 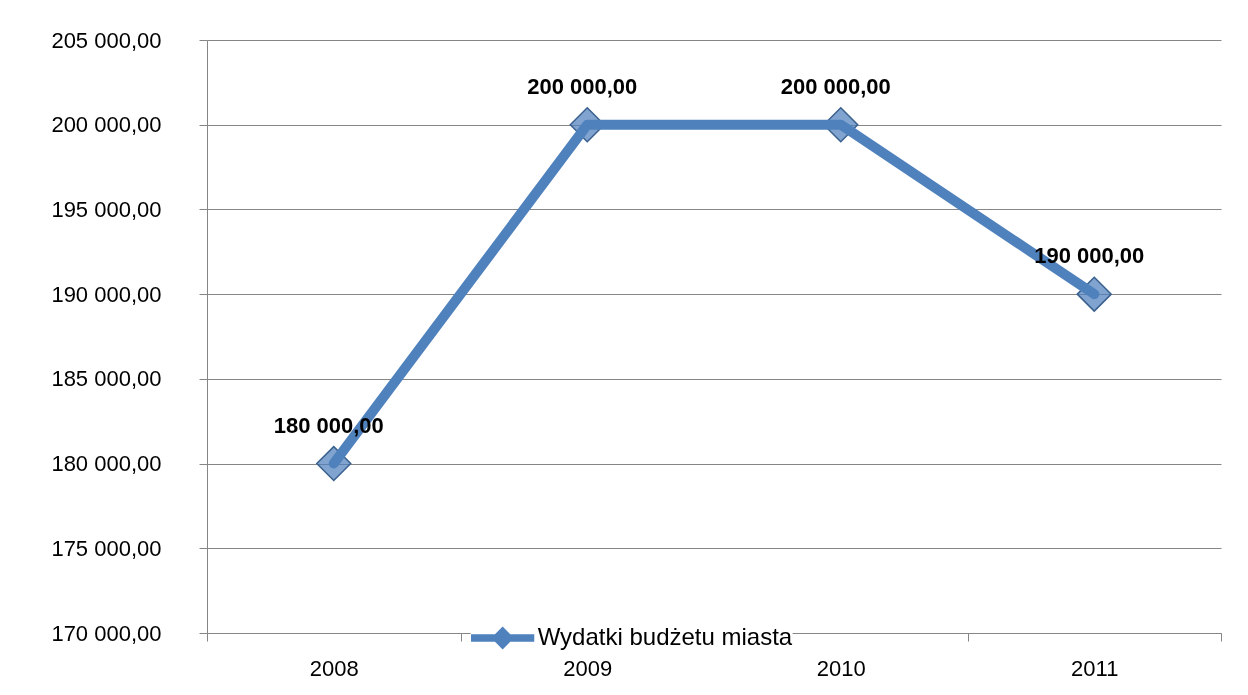 What do you see at coordinates (106, 379) in the screenshot?
I see `y-tick-label: 185 000,00` at bounding box center [106, 379].